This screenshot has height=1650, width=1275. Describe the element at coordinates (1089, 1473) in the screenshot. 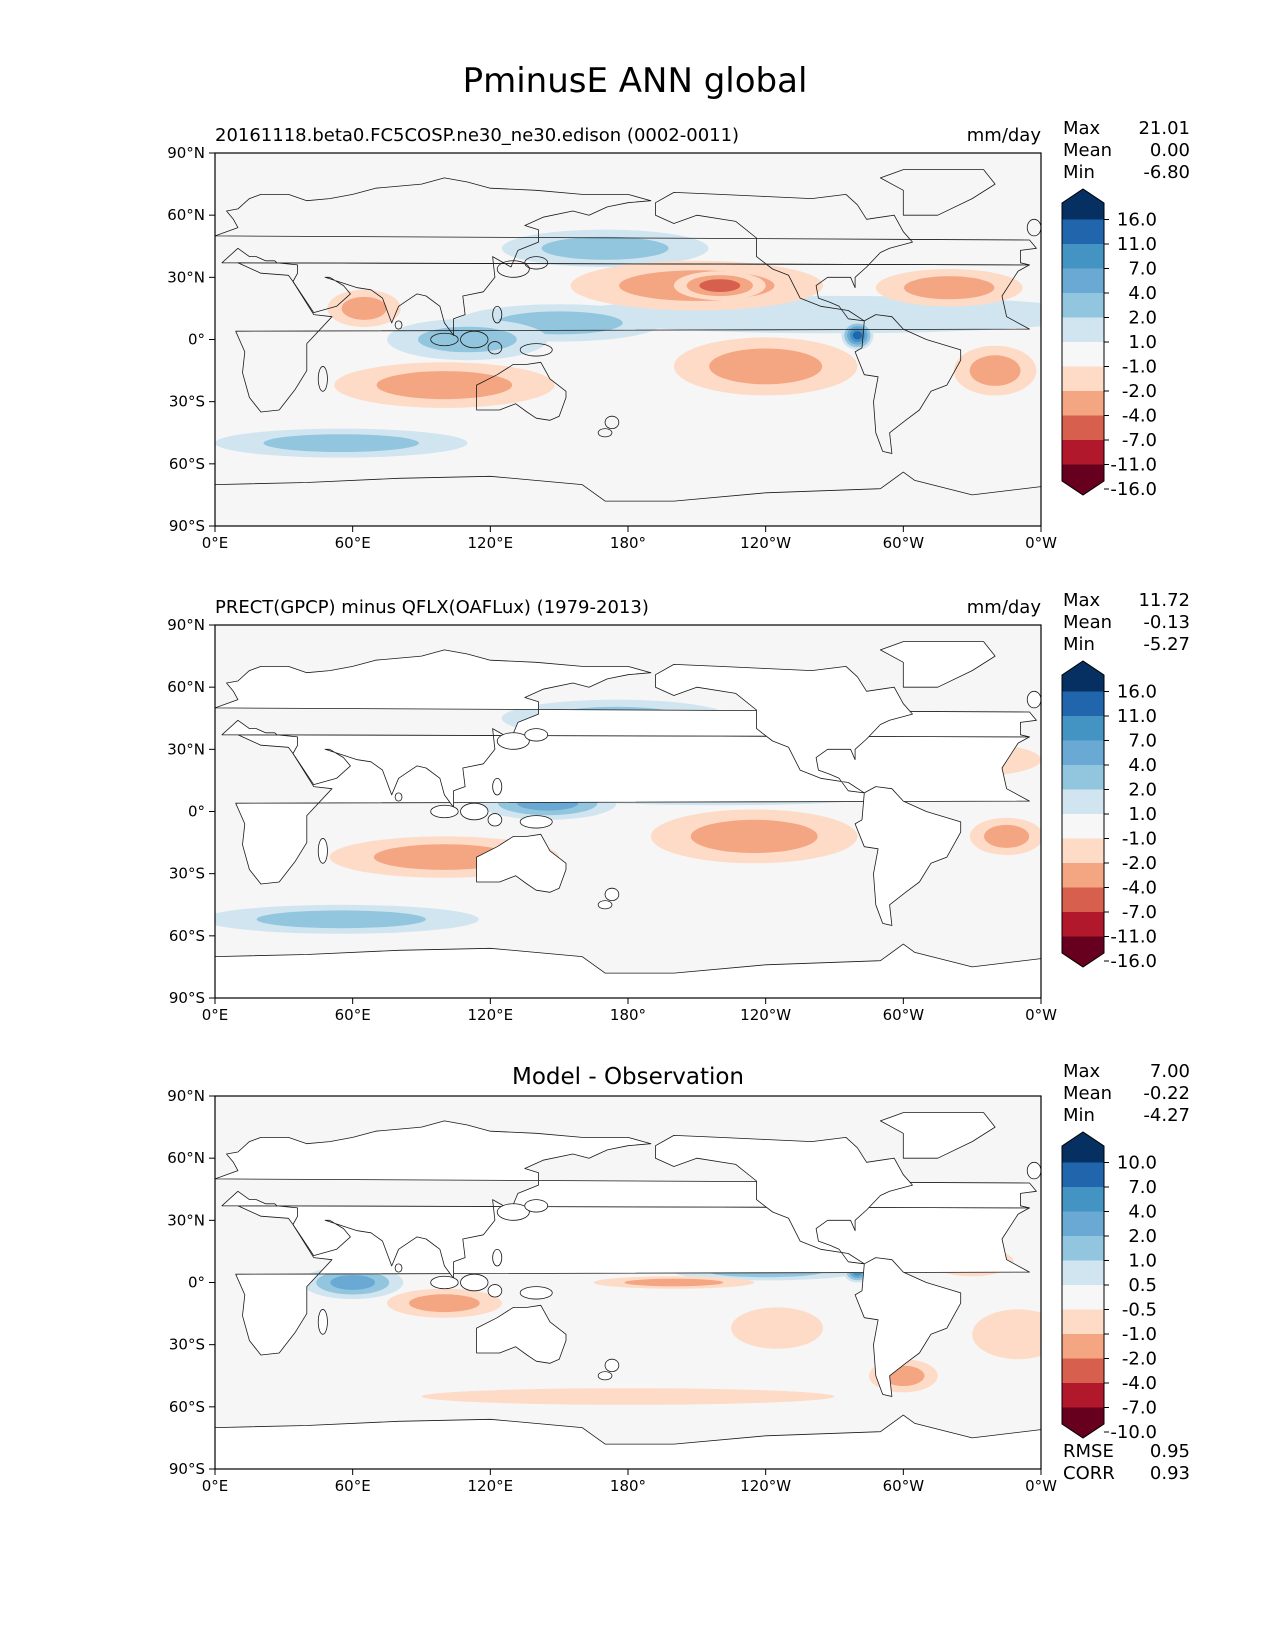

I see `stat-label: CORR` at that location.